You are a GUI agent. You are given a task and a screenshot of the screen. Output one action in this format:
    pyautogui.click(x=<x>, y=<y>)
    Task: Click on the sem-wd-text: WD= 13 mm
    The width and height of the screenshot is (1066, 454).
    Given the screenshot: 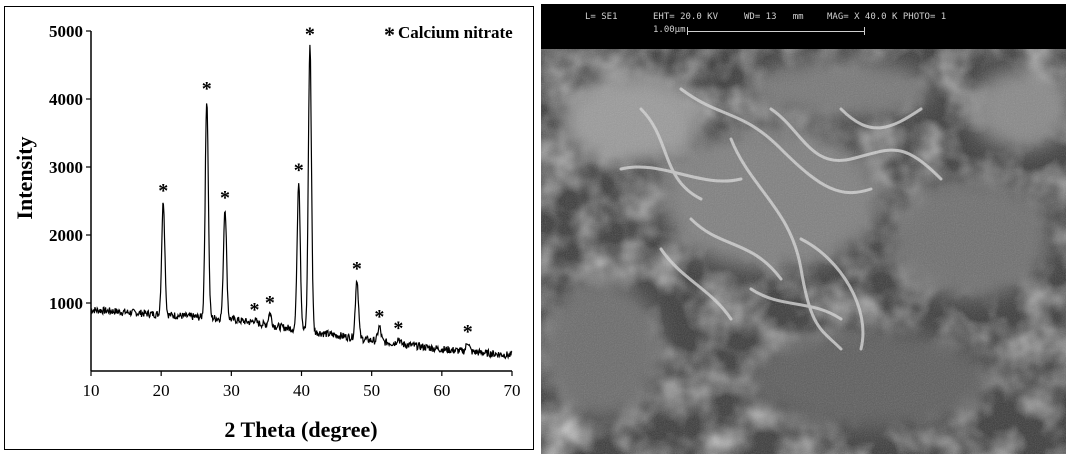 What is the action you would take?
    pyautogui.click(x=774, y=17)
    